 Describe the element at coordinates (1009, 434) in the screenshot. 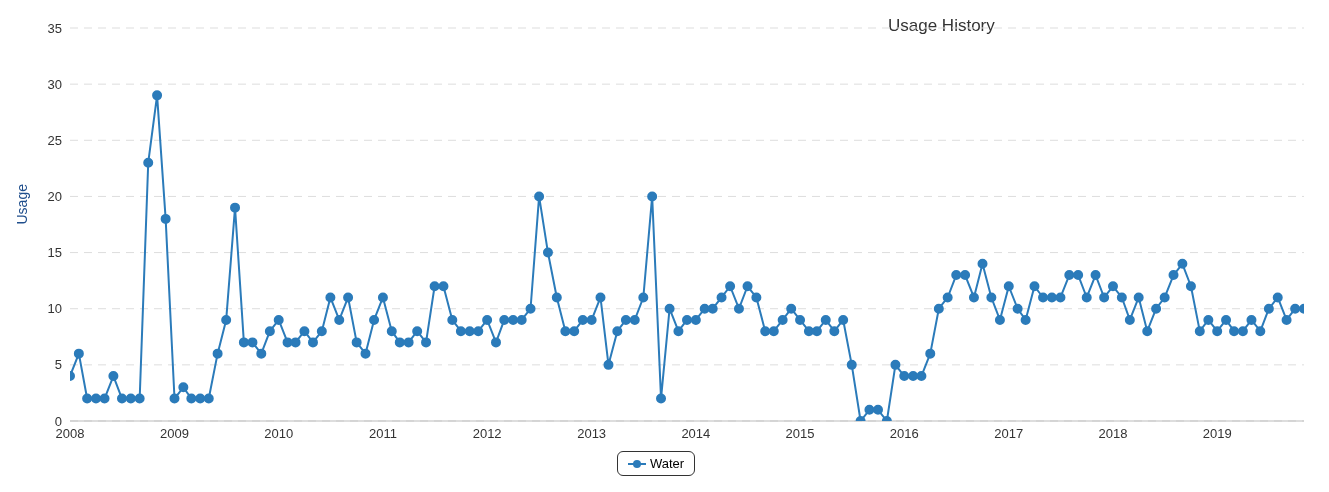

I see `x-tick-label: 2017` at that location.